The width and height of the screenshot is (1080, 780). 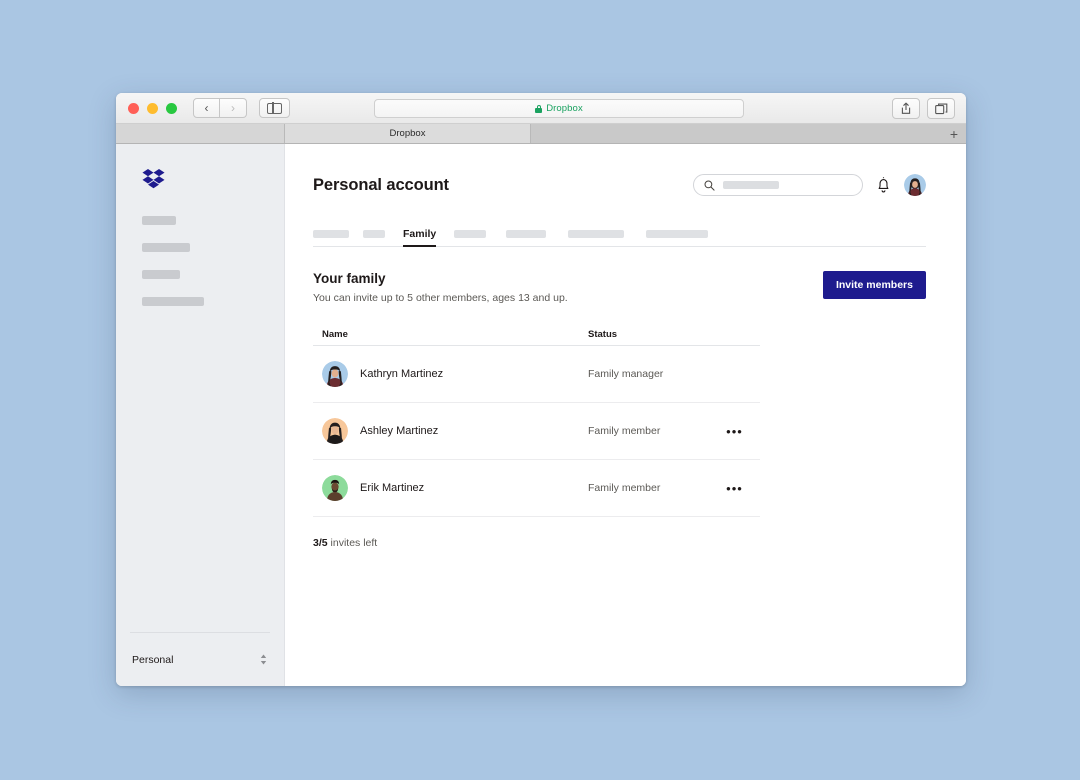 I want to click on tab-family-label: Family, so click(x=420, y=233).